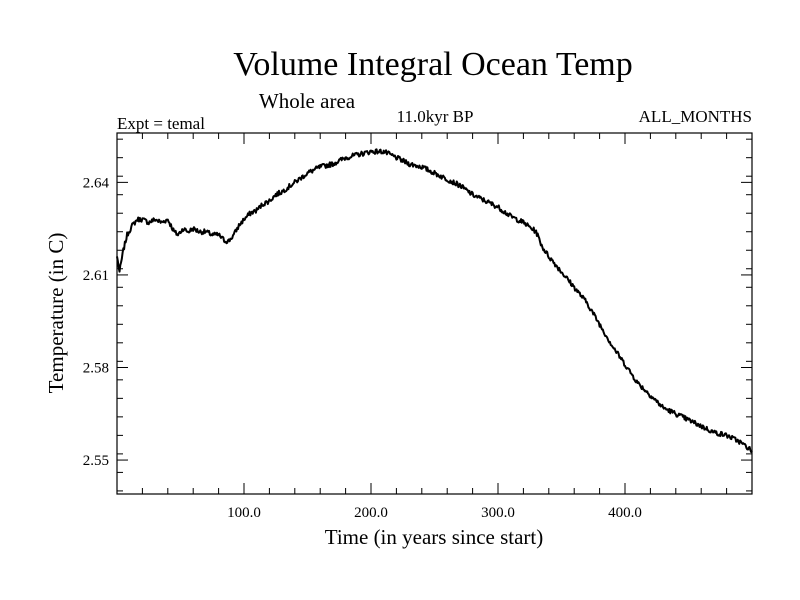 The width and height of the screenshot is (800, 600). What do you see at coordinates (695, 116) in the screenshot?
I see `months-label: ALL_MONTHS` at bounding box center [695, 116].